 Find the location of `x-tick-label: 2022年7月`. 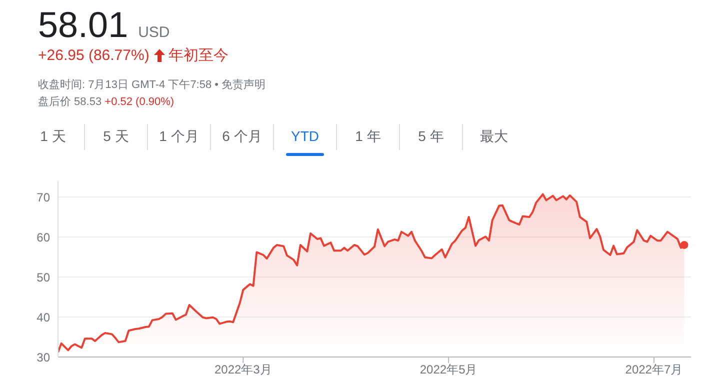

x-tick-label: 2022年7月 is located at coordinates (654, 369).